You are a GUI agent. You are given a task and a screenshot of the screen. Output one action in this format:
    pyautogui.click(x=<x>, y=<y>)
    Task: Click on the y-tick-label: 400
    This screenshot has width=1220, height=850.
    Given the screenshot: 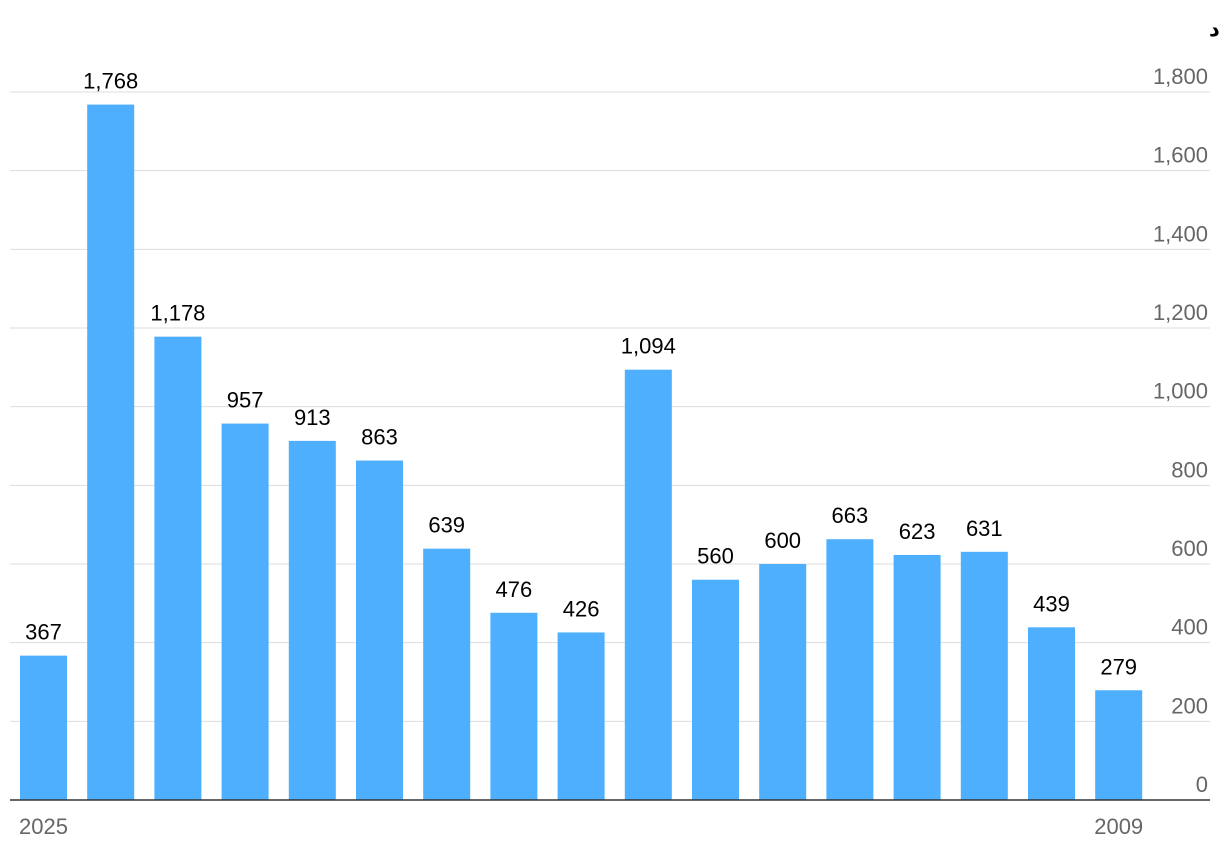 What is the action you would take?
    pyautogui.click(x=1189, y=627)
    